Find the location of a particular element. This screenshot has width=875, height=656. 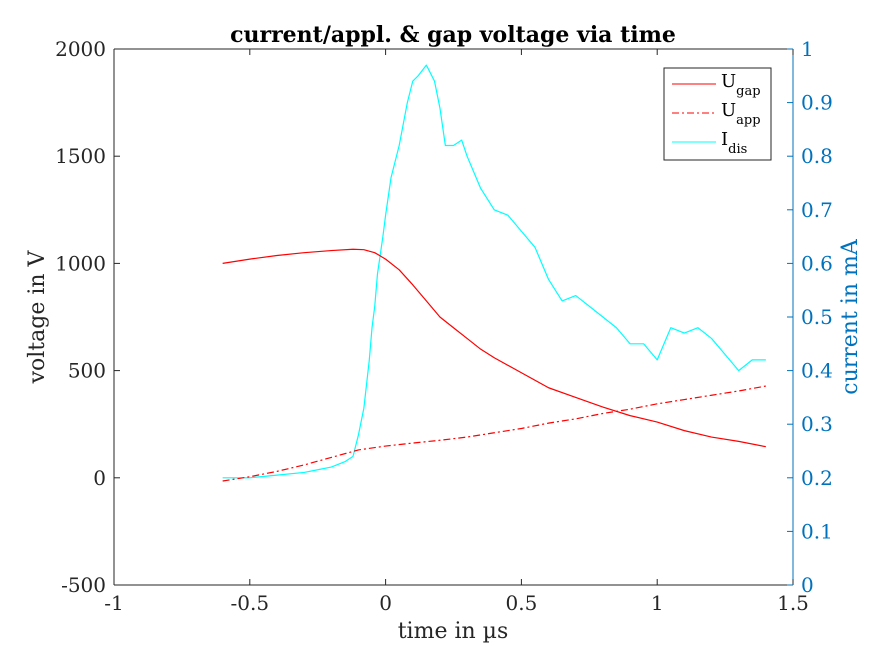

legend: Ugap Uapp Idis is located at coordinates (717, 114).